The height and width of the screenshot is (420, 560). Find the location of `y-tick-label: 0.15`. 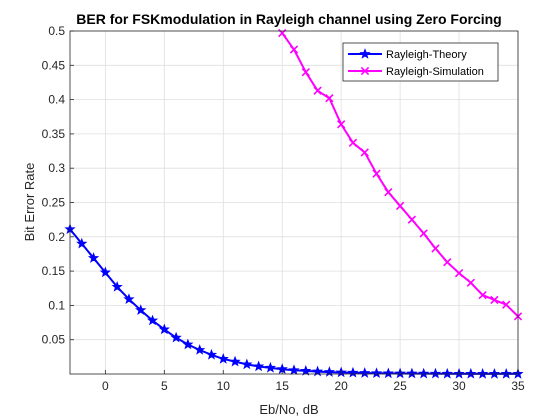

y-tick-label: 0.15 is located at coordinates (54, 271).